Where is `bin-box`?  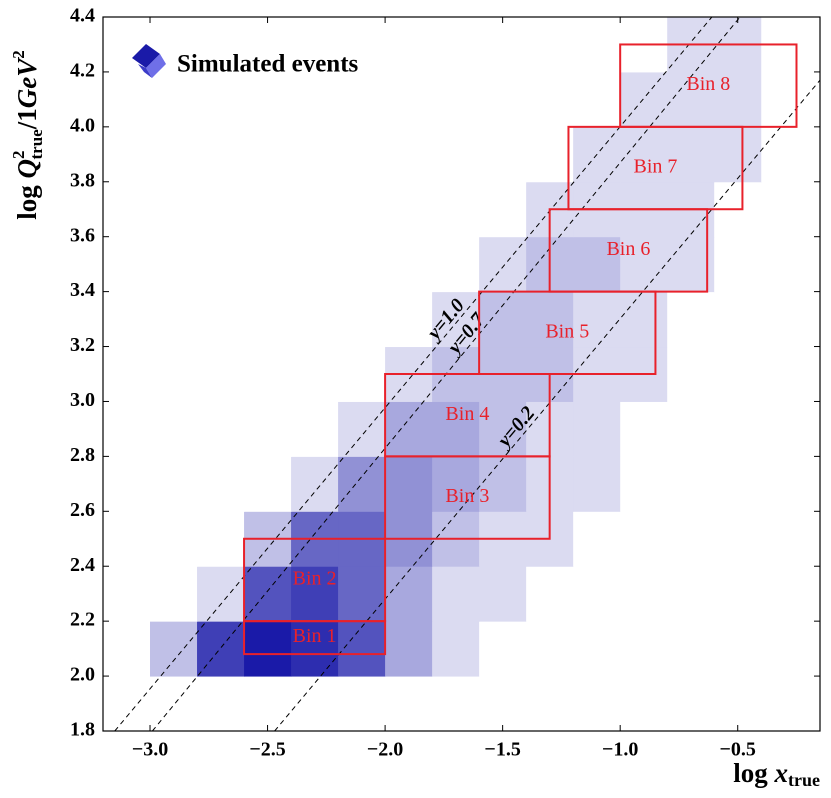 bin-box is located at coordinates (315, 580).